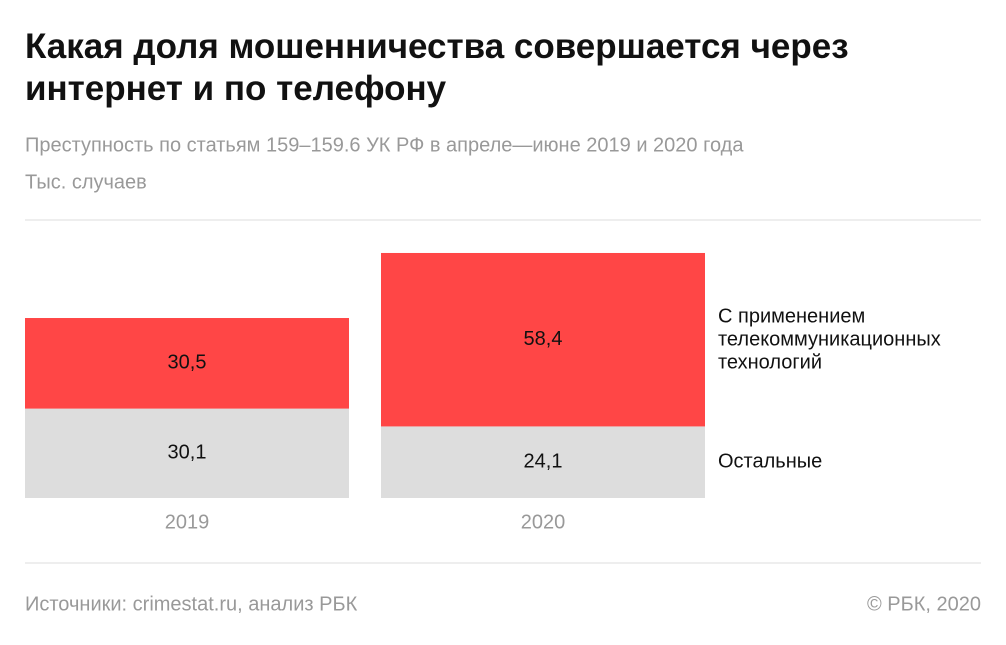  Describe the element at coordinates (191, 604) in the screenshot. I see `source: Источники: crimestat.ru, анализ РБК` at that location.